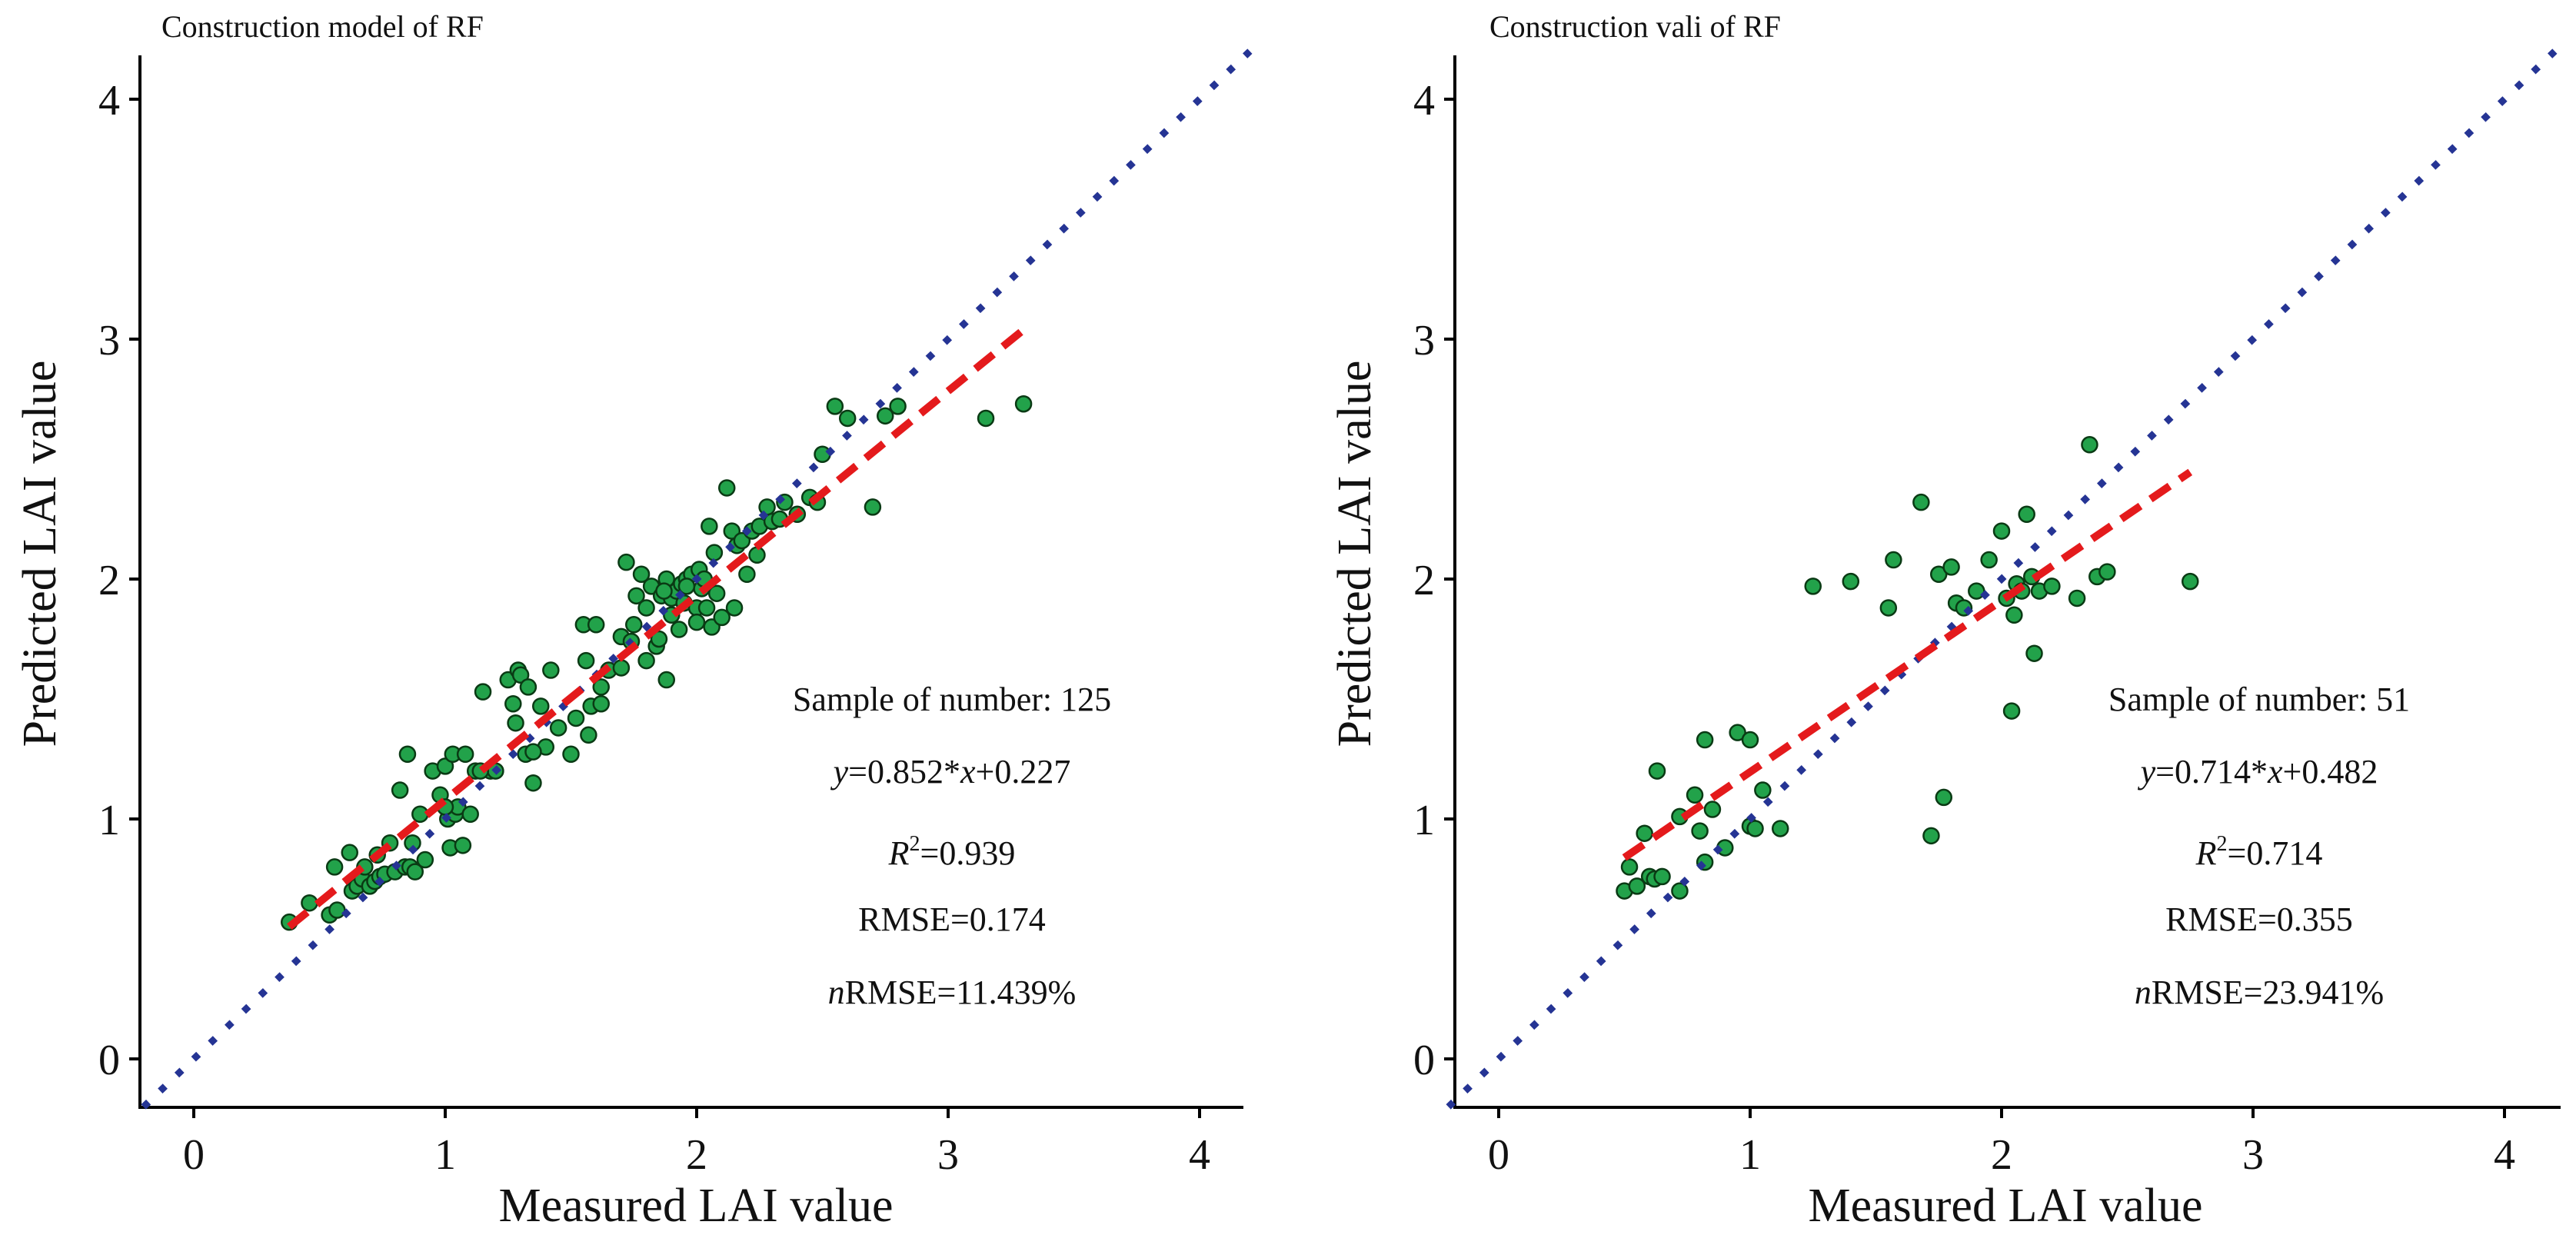 The height and width of the screenshot is (1235, 2576). What do you see at coordinates (1499, 1155) in the screenshot?
I see `panel-2-x-tick-label: 0` at bounding box center [1499, 1155].